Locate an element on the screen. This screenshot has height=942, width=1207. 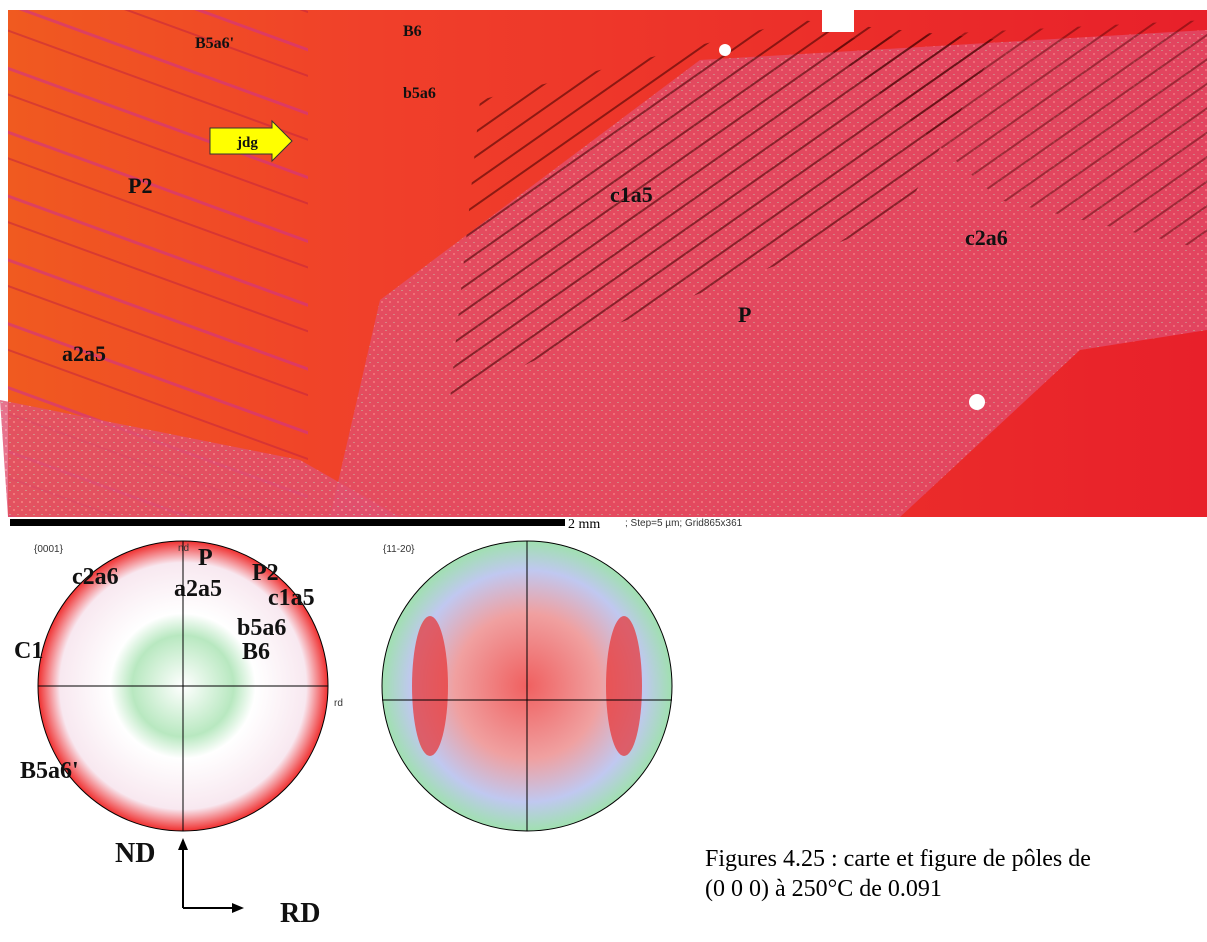
map-label: P2 is located at coordinates (140, 185).